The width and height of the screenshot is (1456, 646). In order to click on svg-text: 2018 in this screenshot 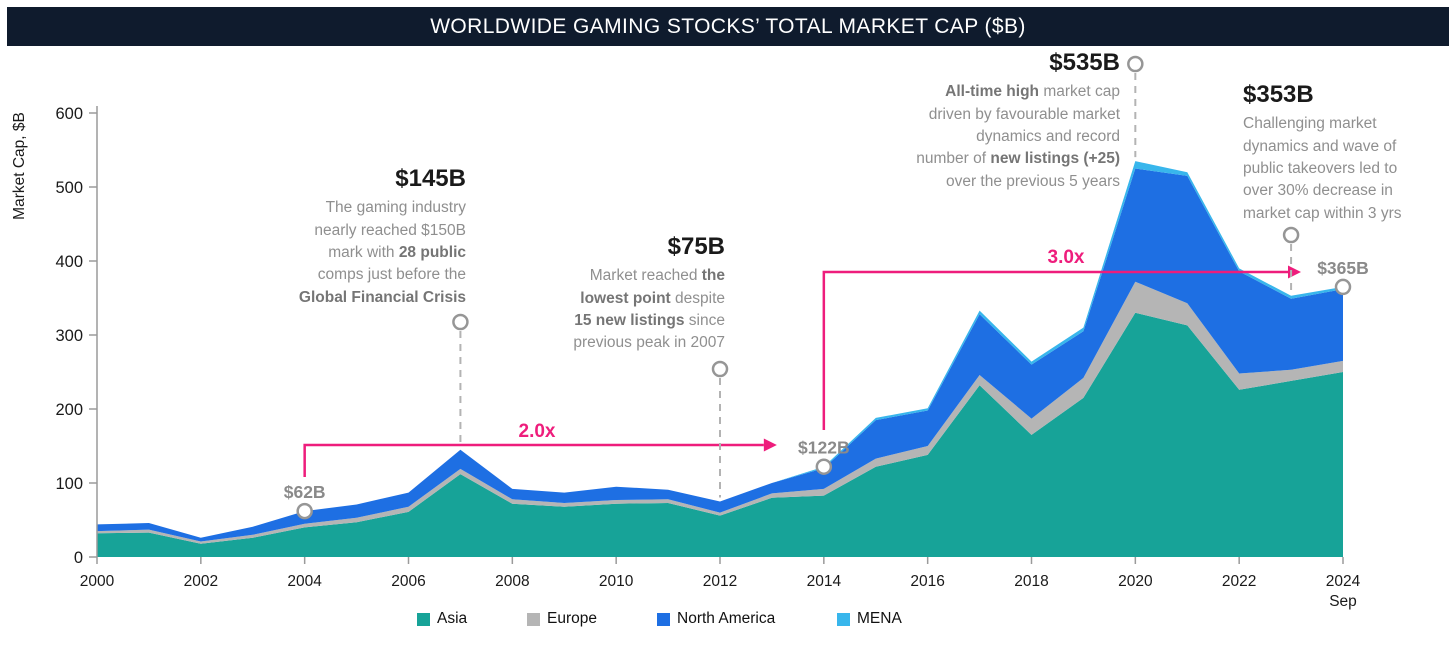, I will do `click(1031, 581)`.